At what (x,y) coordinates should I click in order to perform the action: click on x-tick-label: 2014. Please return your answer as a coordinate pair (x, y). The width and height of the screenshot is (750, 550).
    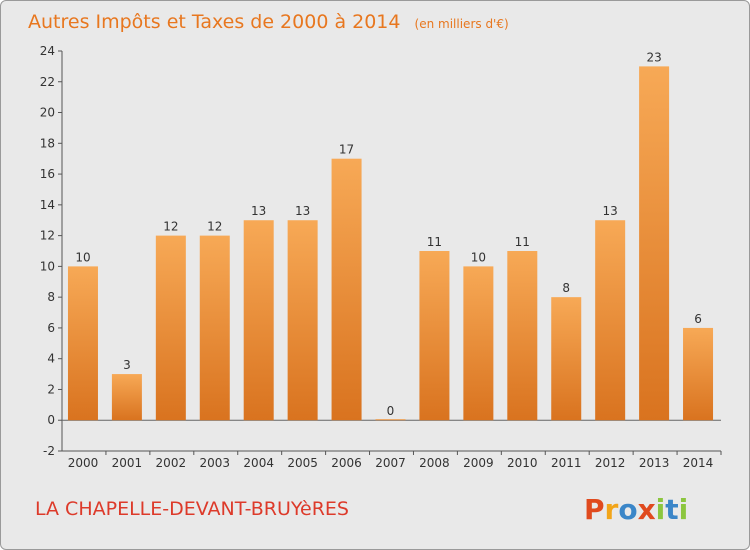
    Looking at the image, I should click on (698, 463).